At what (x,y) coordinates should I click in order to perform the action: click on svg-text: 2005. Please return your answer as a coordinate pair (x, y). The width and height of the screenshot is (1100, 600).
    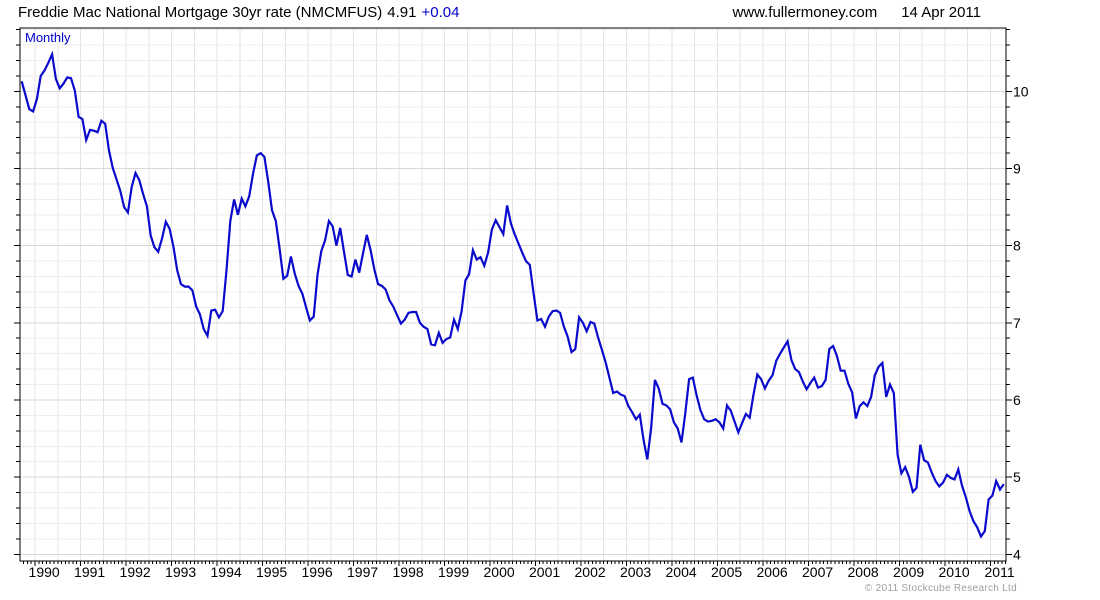
    Looking at the image, I should click on (726, 572).